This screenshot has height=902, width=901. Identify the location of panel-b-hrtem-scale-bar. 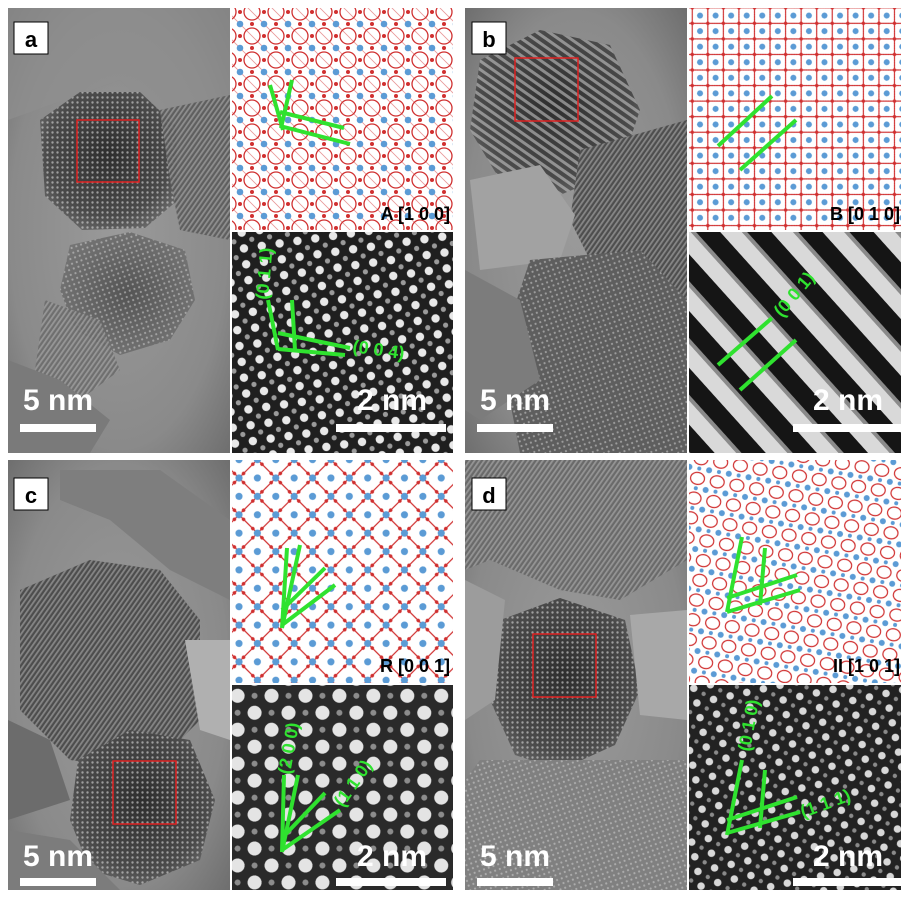
(847, 428).